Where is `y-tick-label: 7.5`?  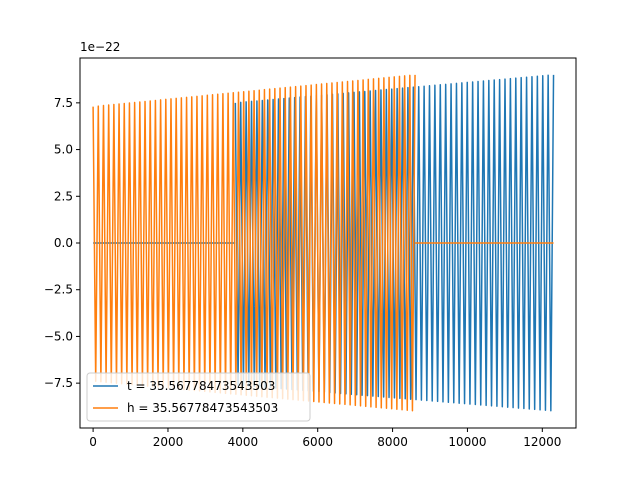
y-tick-label: 7.5 is located at coordinates (63, 103).